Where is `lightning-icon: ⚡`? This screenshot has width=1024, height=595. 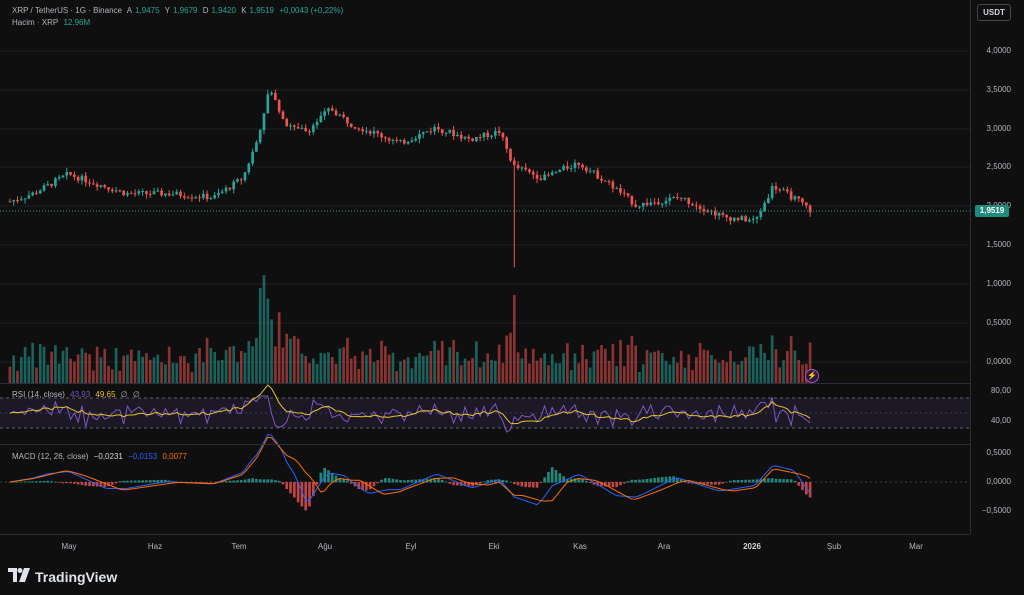 lightning-icon: ⚡ is located at coordinates (812, 376).